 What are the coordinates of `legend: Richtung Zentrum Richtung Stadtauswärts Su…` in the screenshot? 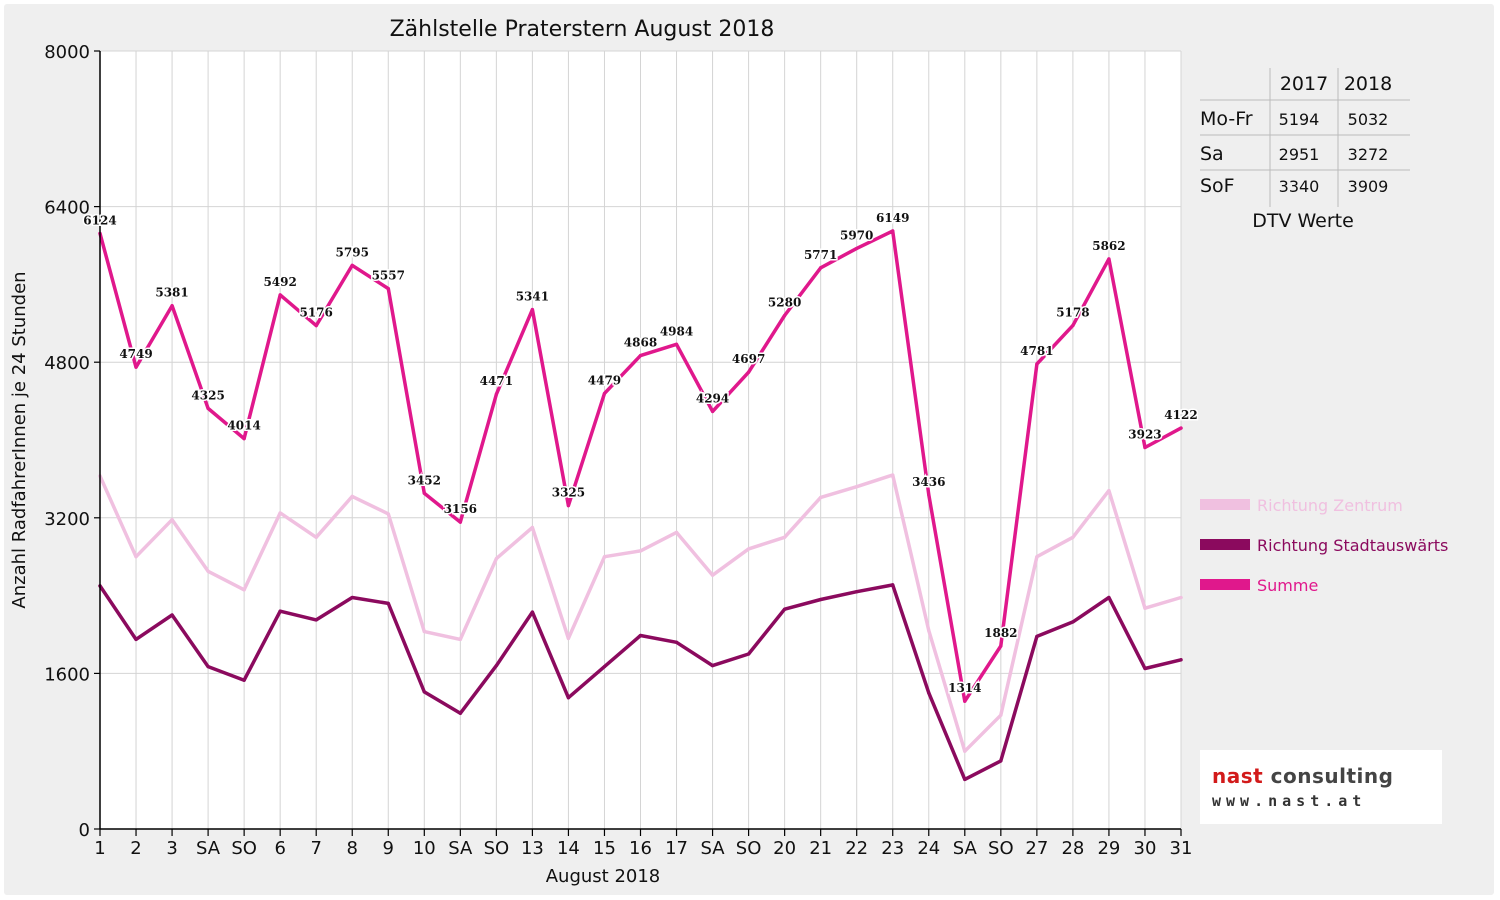 It's located at (1324, 545).